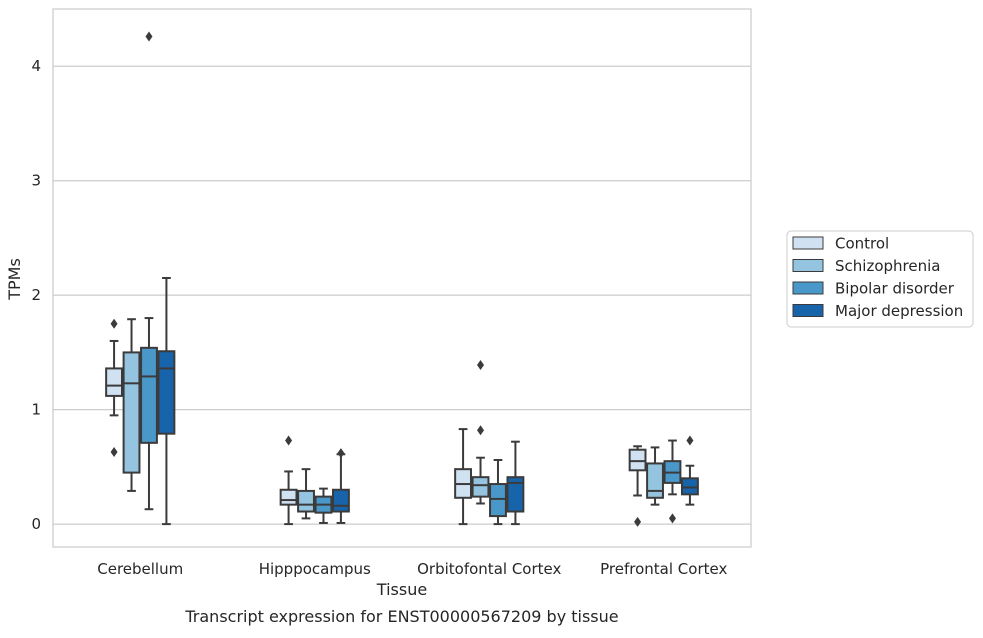 Image resolution: width=983 pixels, height=638 pixels. What do you see at coordinates (663, 569) in the screenshot?
I see `x-tick-label: Prefrontal Cortex` at bounding box center [663, 569].